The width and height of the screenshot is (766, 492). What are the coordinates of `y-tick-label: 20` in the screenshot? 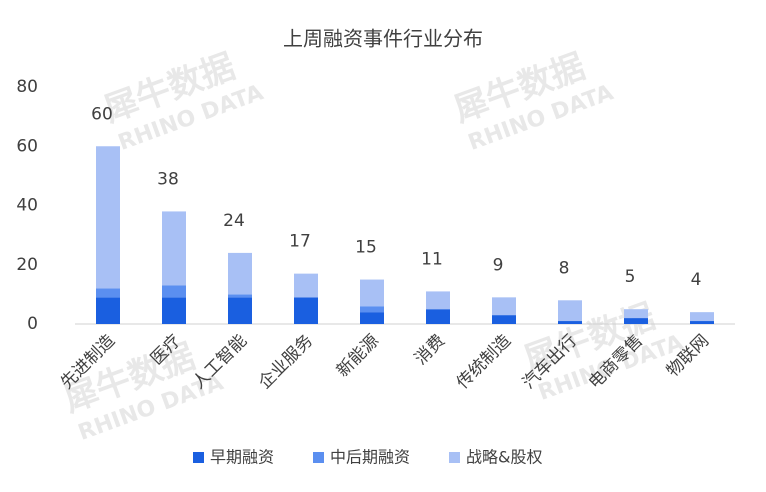 It's located at (27, 265).